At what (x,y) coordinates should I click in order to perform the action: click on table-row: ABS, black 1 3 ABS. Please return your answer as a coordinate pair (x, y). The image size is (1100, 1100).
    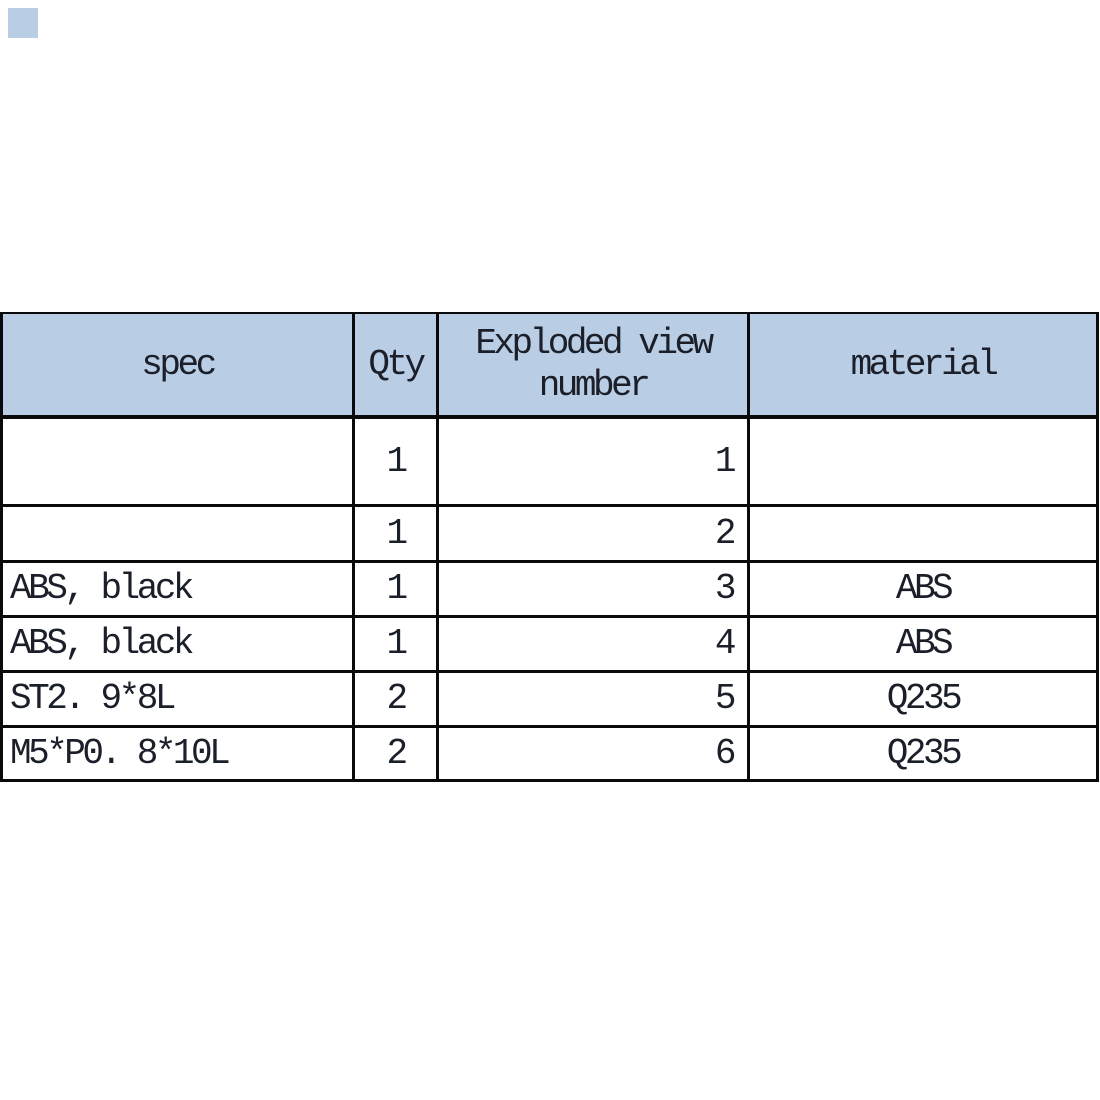
    Looking at the image, I should click on (549, 588).